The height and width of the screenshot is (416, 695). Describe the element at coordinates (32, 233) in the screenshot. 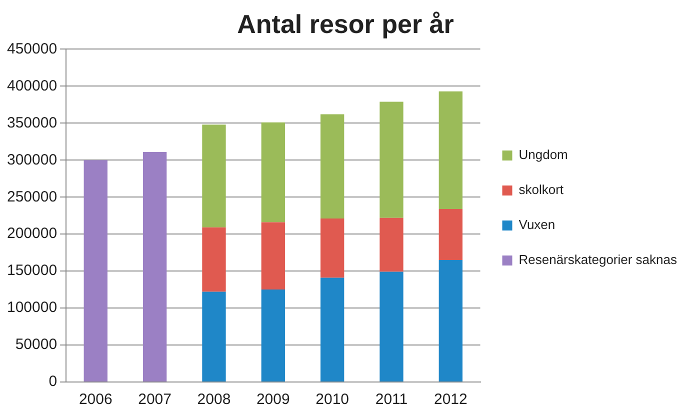

I see `y-tick-label: 200000` at that location.